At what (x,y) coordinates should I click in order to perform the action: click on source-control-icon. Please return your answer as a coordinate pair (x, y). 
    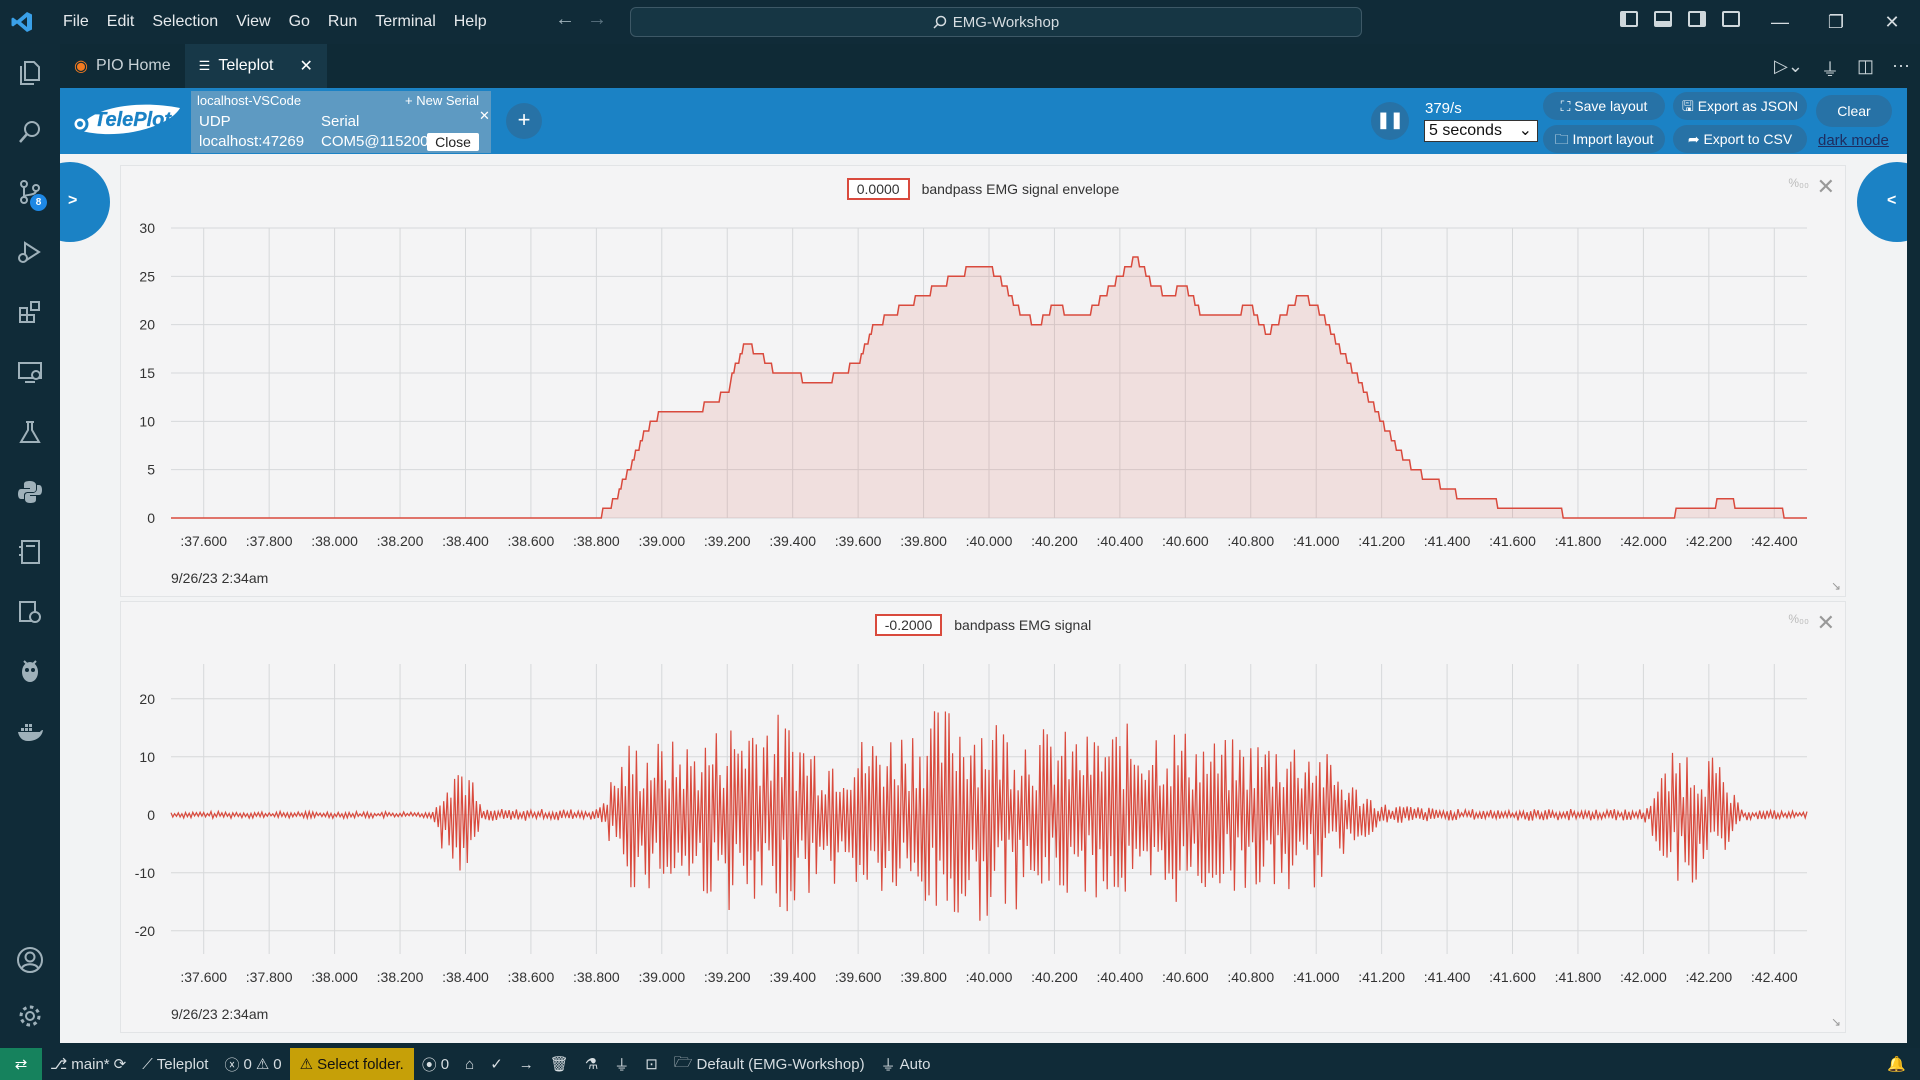
    Looking at the image, I should click on (30, 192).